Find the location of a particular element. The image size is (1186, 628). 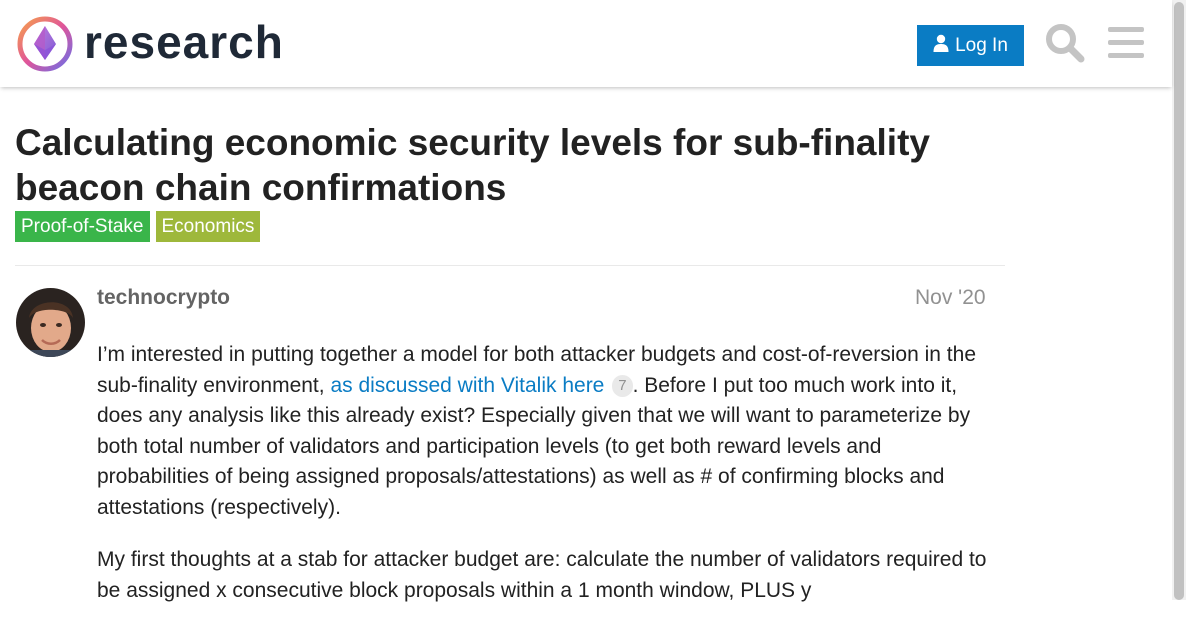

avatar is located at coordinates (50, 322).